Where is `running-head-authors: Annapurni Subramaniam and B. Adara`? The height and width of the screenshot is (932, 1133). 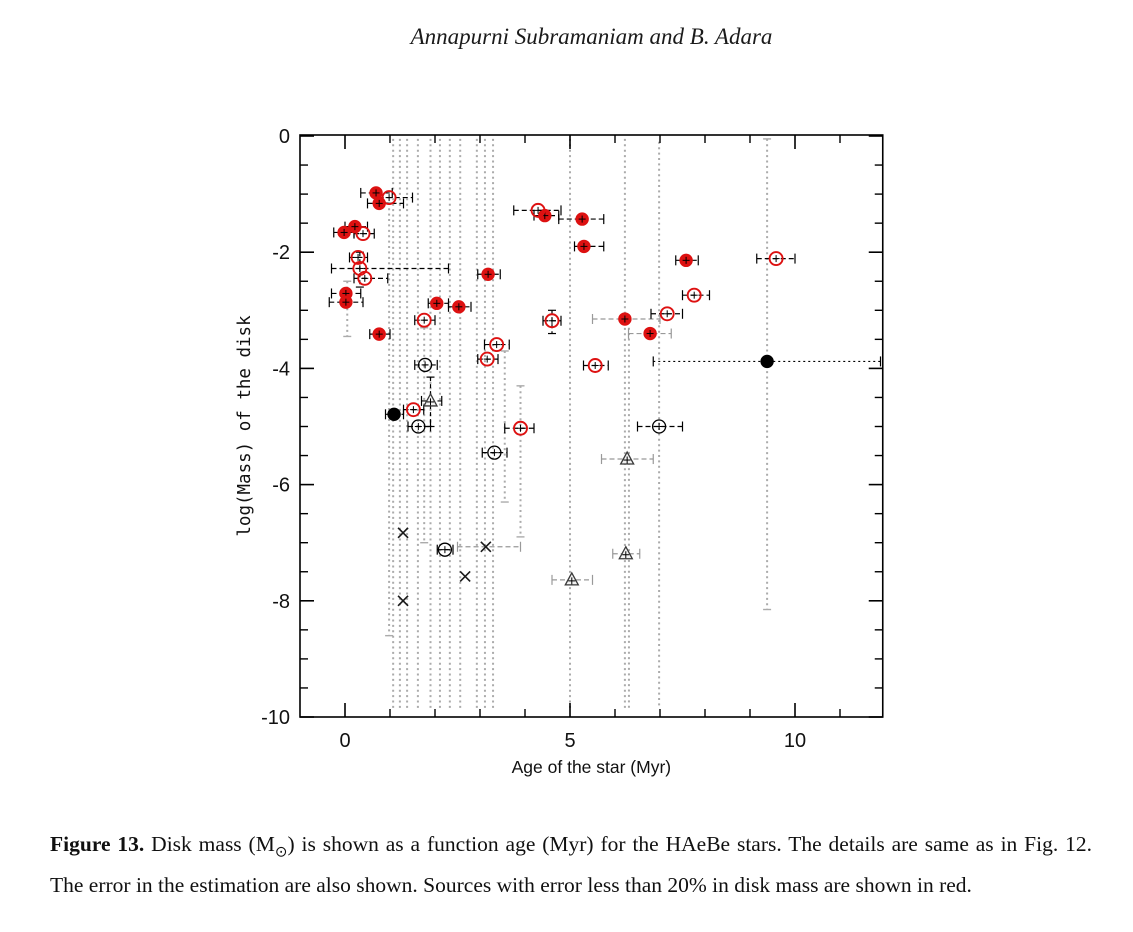 running-head-authors: Annapurni Subramaniam and B. Adara is located at coordinates (591, 36).